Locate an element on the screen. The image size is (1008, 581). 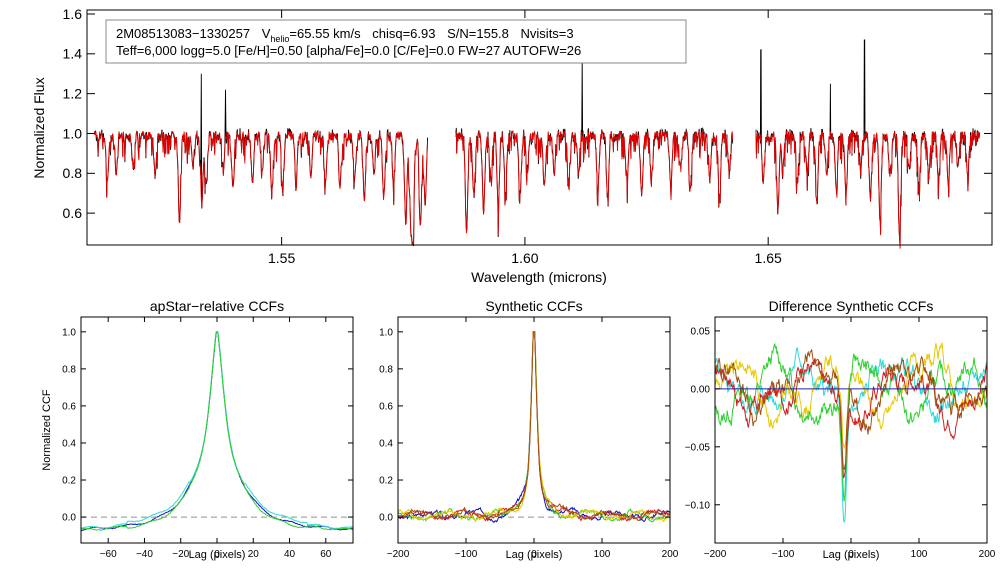
spectrum-ytick-label: 0.8 is located at coordinates (73, 173).